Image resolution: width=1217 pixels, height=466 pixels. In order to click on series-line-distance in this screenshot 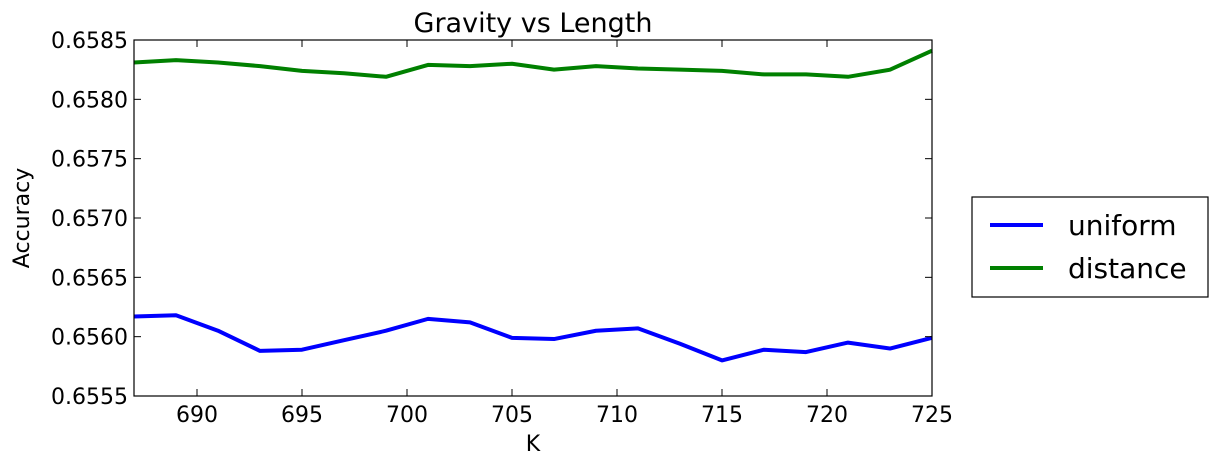, I will do `click(533, 63)`.